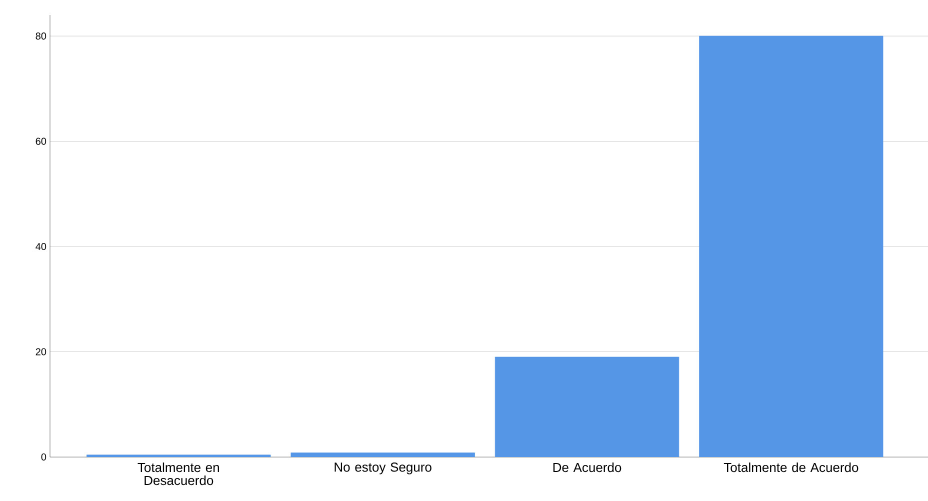 This screenshot has height=501, width=928. Describe the element at coordinates (178, 474) in the screenshot. I see `x-tick-label: Totalmente en Desacuerdo` at that location.